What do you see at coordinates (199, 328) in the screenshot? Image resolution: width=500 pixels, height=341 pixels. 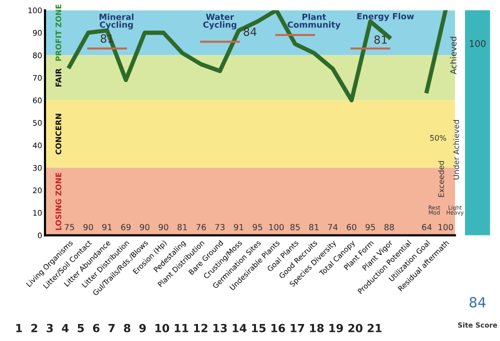 I see `text: 1 2 3 4 5 6 7 8 9 10 11 12 13 14 15 16 17 18 19 20 21` at bounding box center [199, 328].